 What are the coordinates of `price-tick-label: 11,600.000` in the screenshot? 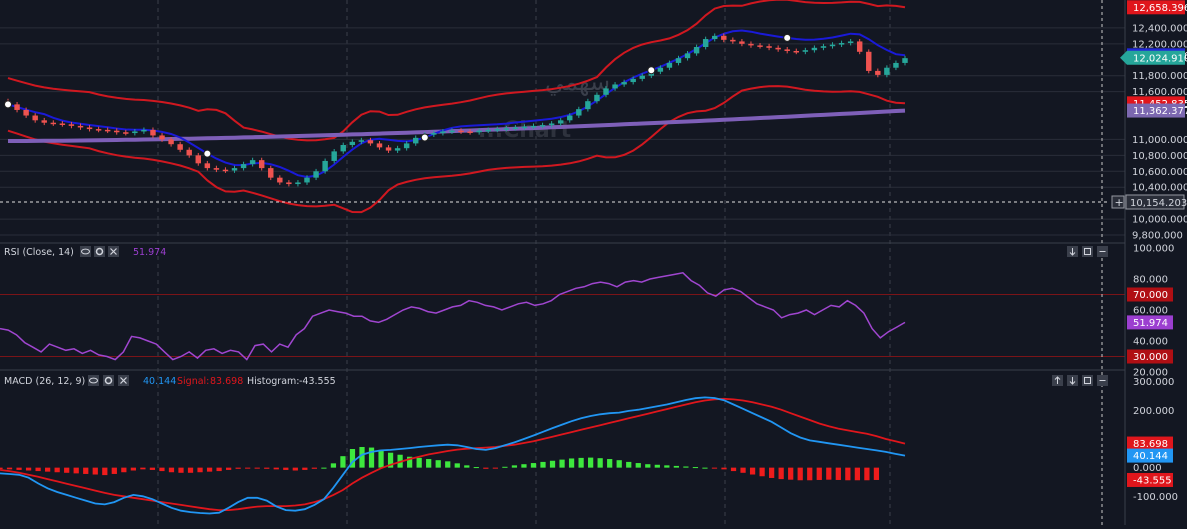 It's located at (1159, 92).